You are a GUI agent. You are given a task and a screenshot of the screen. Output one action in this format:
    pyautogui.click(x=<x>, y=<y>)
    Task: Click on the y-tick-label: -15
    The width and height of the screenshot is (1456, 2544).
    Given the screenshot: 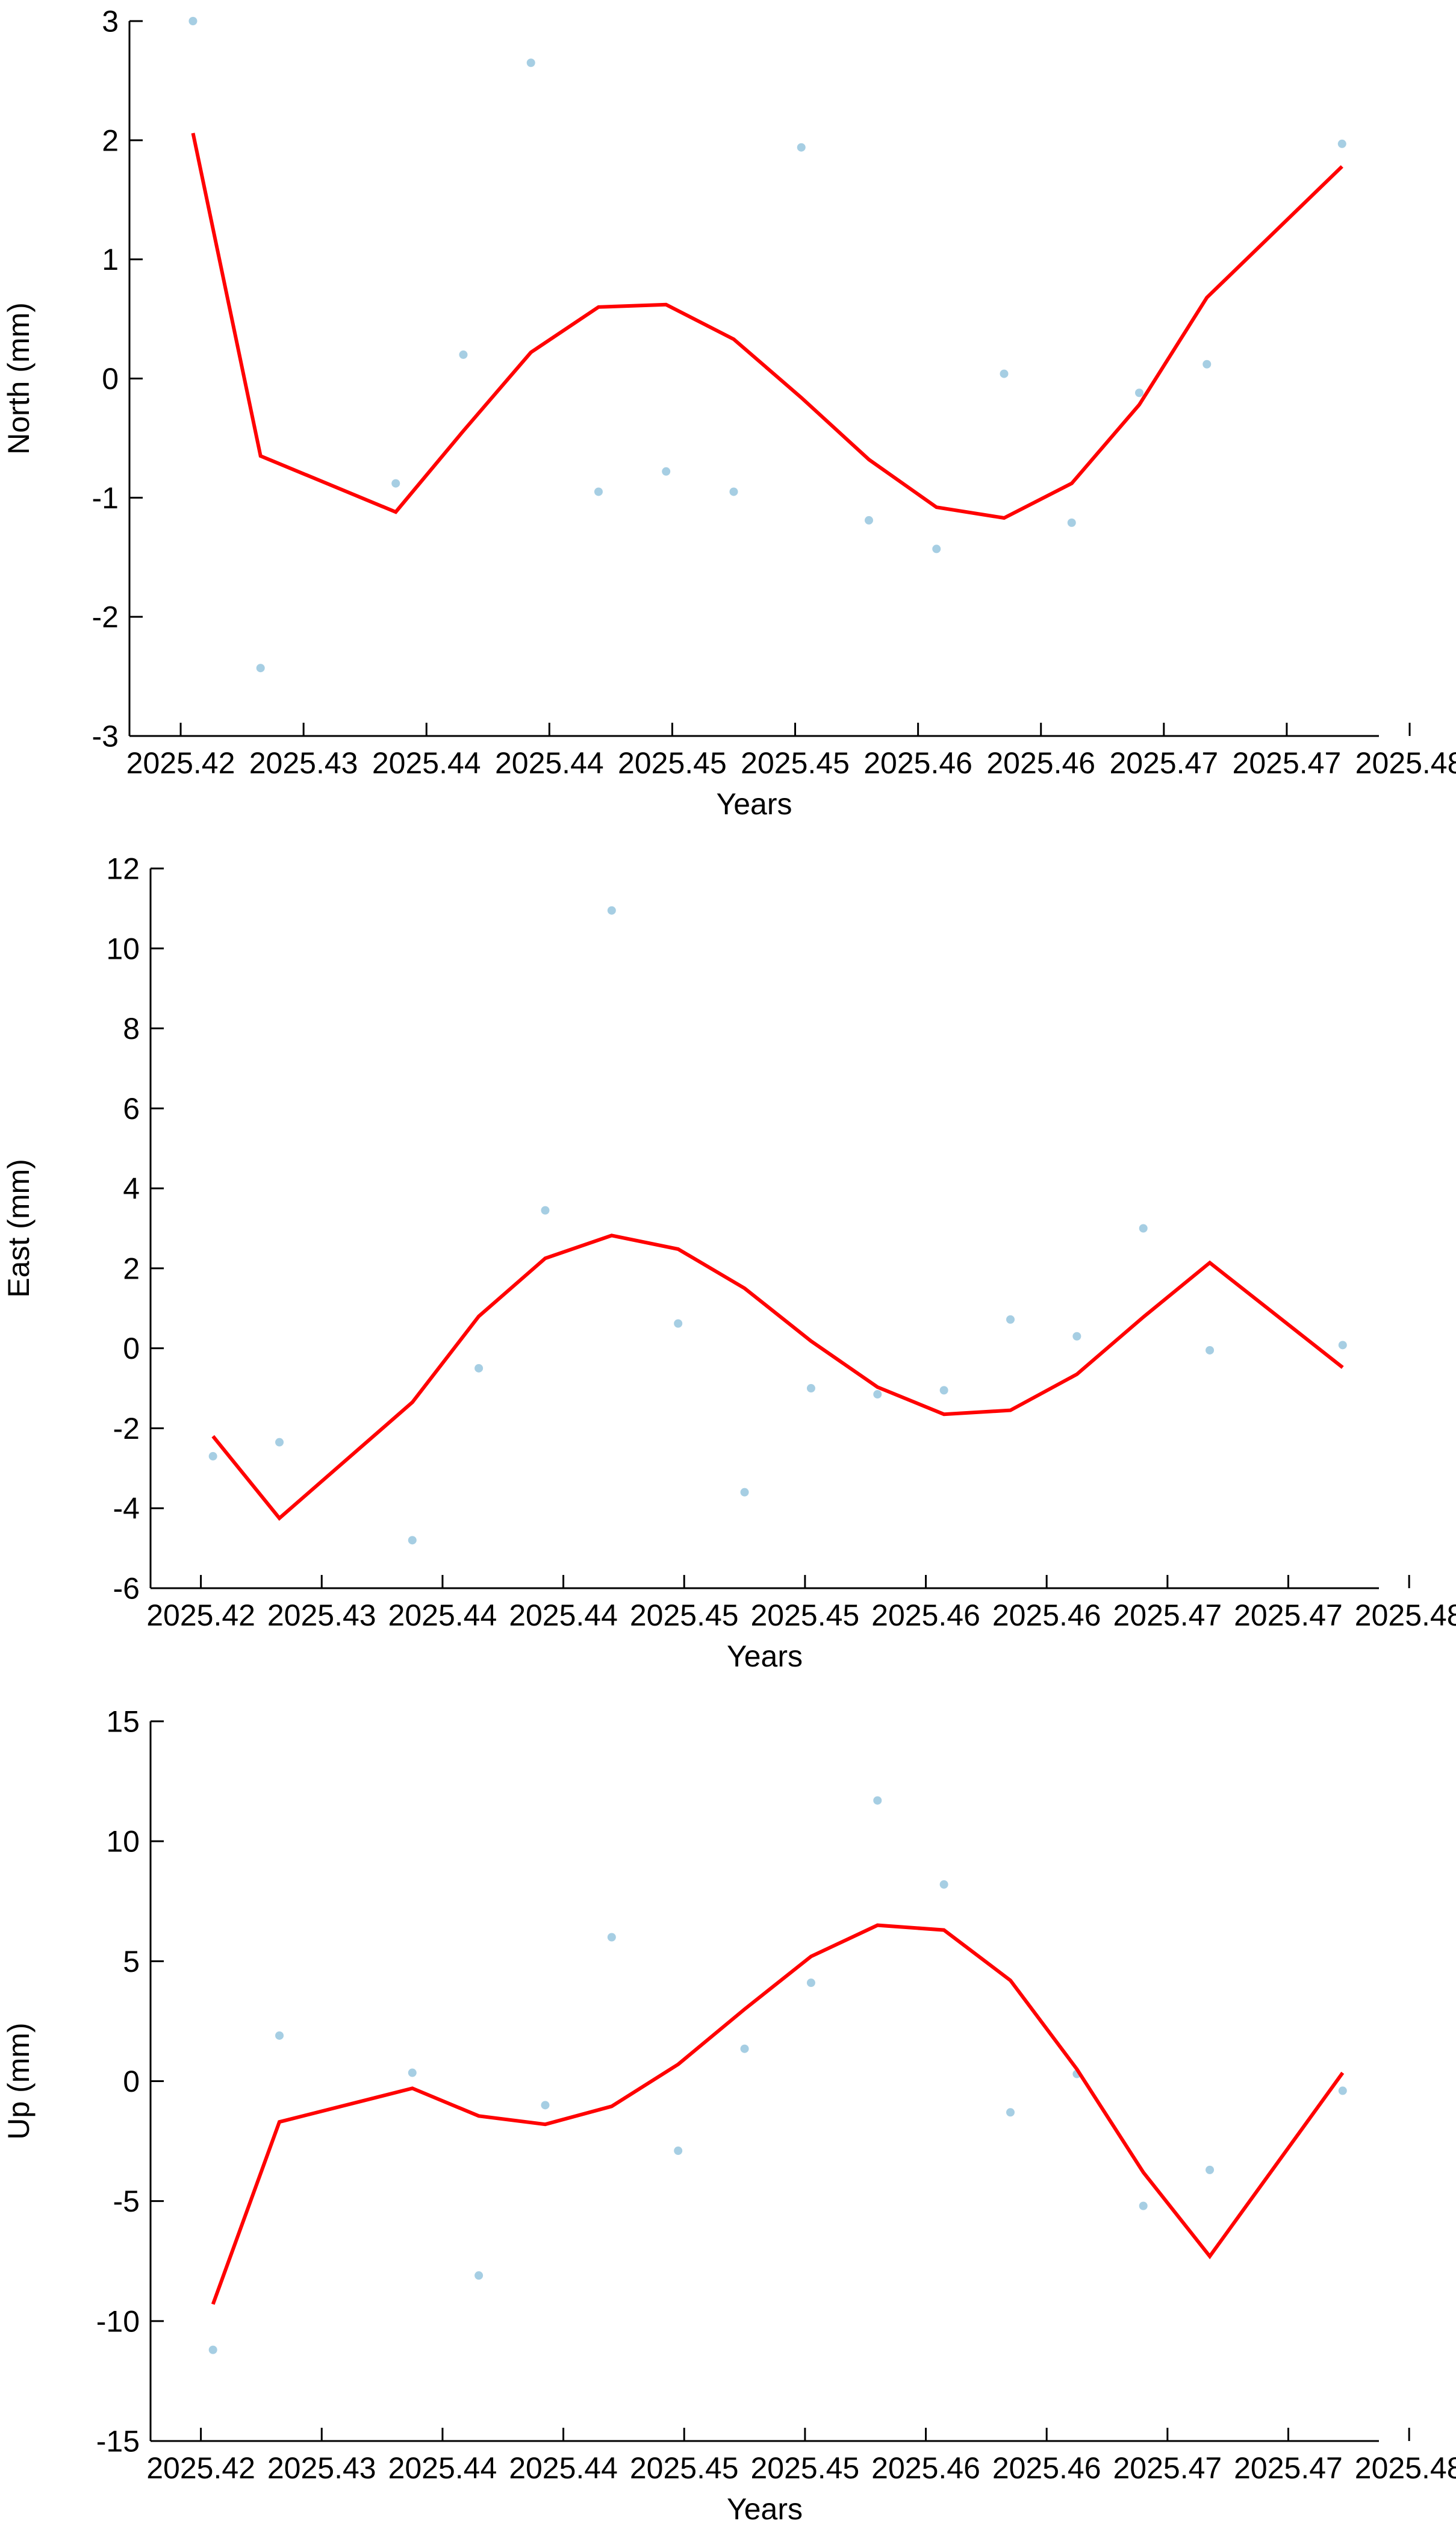 What is the action you would take?
    pyautogui.click(x=118, y=2441)
    